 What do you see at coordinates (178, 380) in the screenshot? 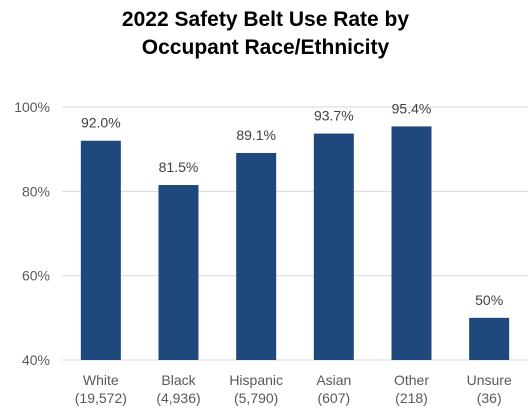
I see `x-tick-label: Black` at bounding box center [178, 380].